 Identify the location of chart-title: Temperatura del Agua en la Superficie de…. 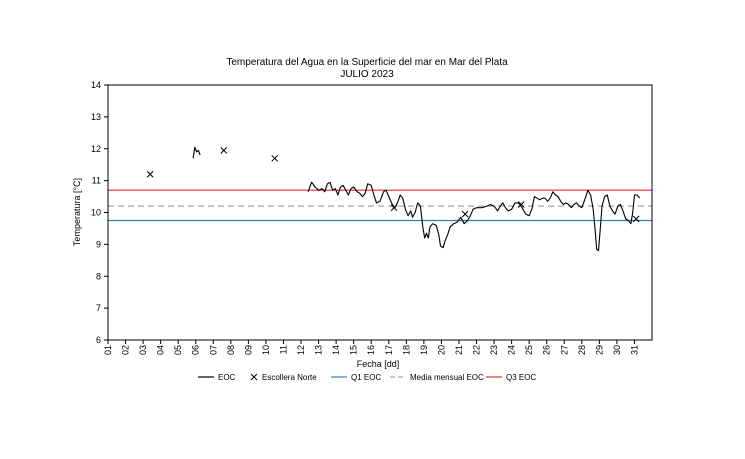
(367, 62).